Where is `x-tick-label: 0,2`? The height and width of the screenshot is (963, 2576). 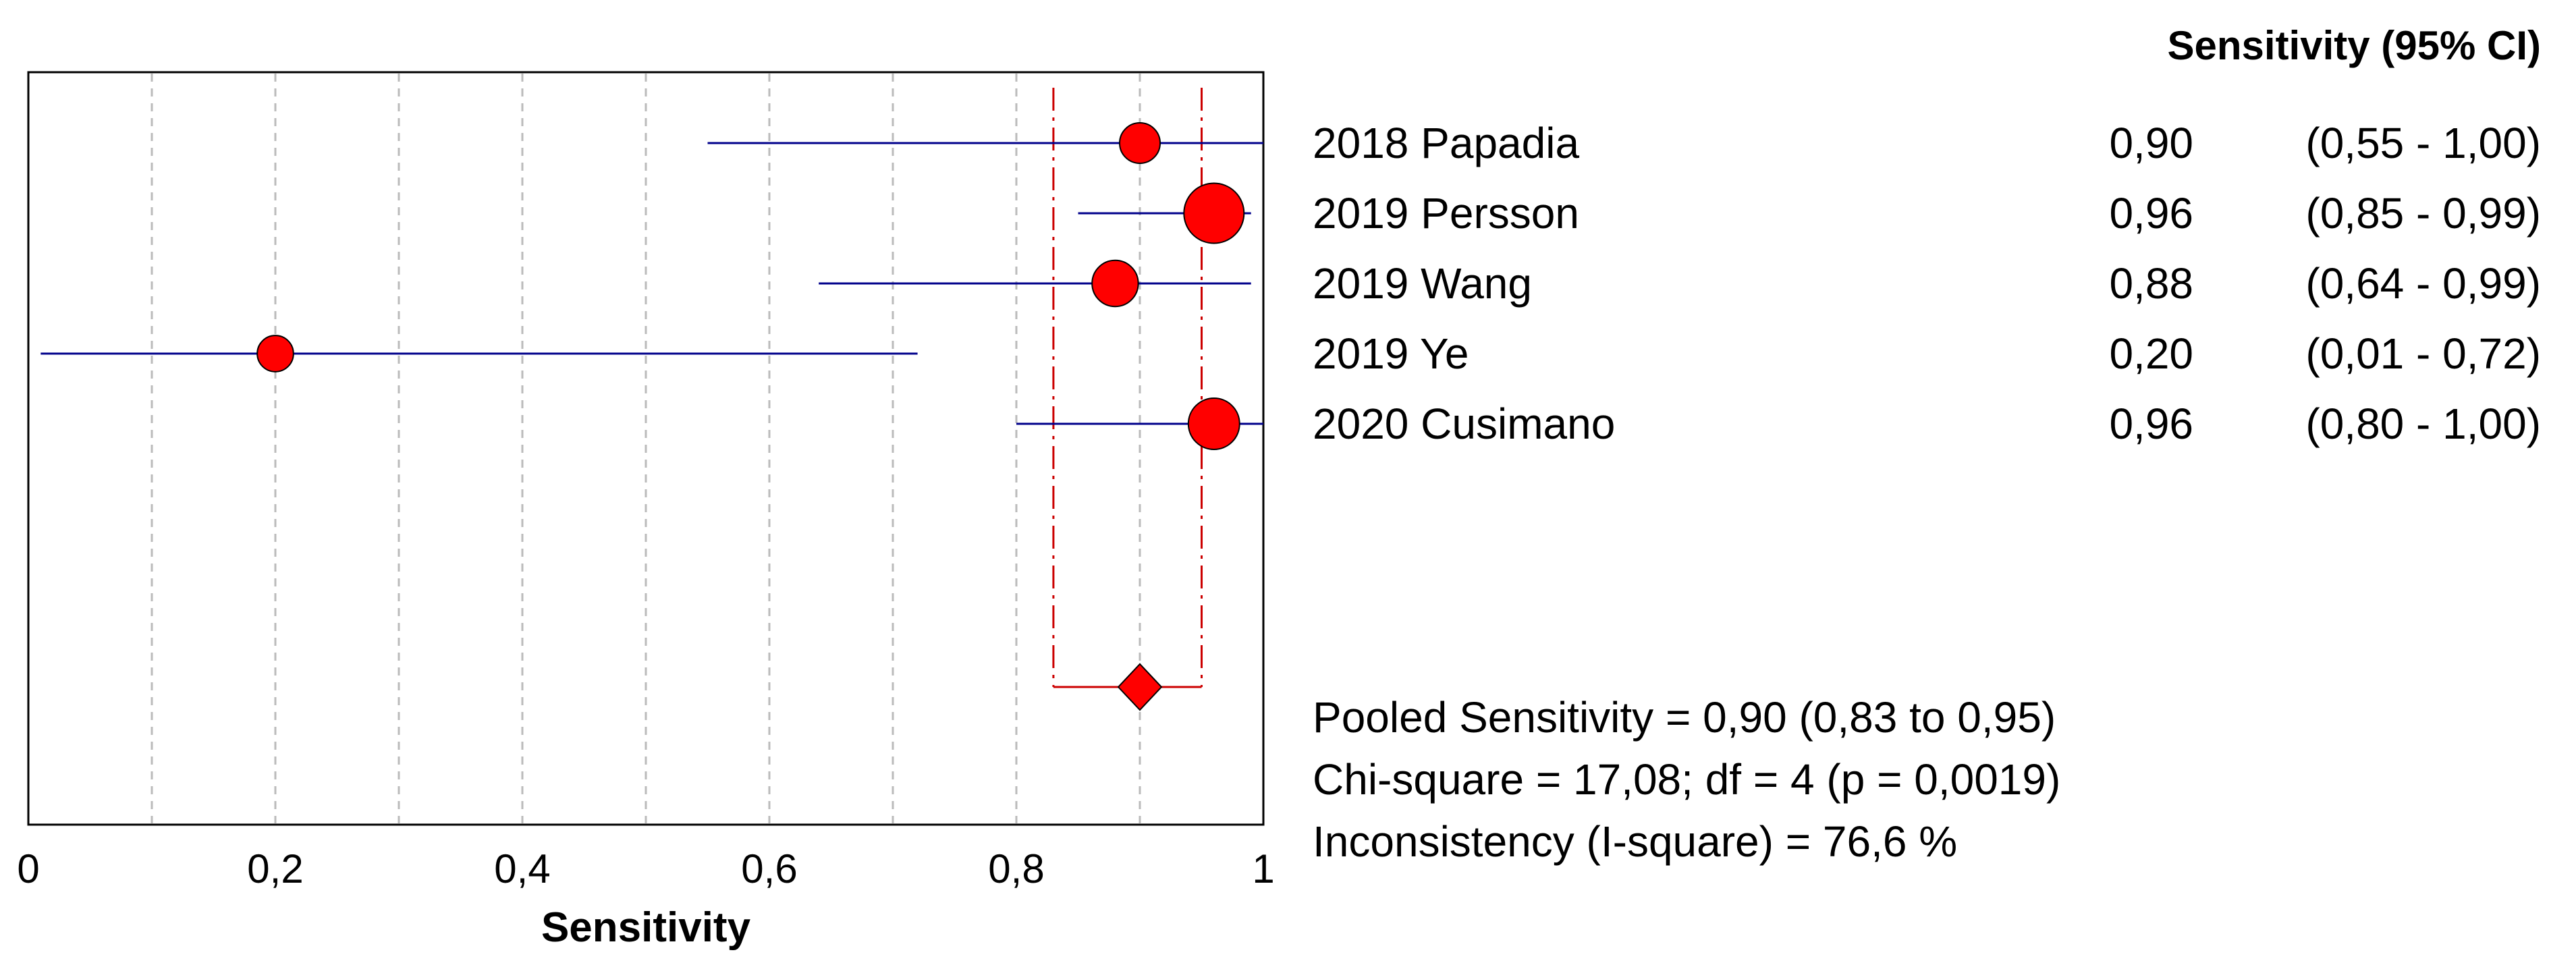
x-tick-label: 0,2 is located at coordinates (275, 869).